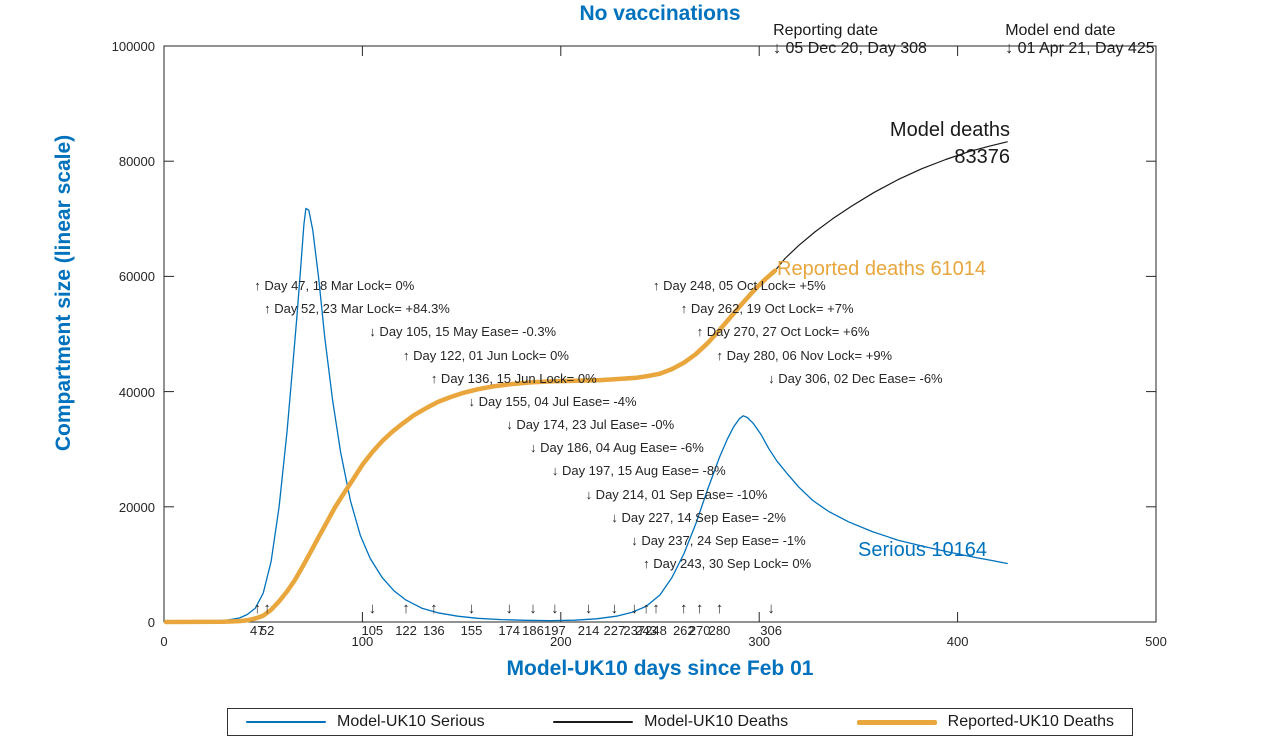 Image resolution: width=1277 pixels, height=739 pixels. What do you see at coordinates (698, 517) in the screenshot?
I see `event-annotation: ↓ Day 227, 14 Sep Ease= -2%` at bounding box center [698, 517].